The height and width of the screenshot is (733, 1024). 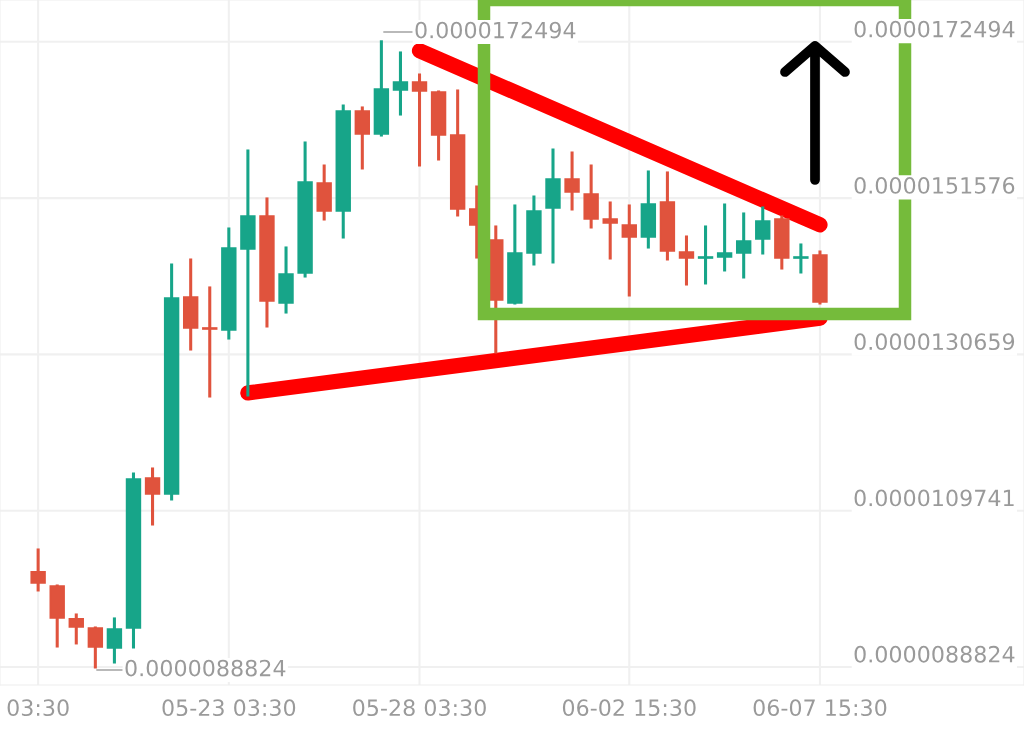 I want to click on annotation: 0.0000088824, so click(x=205, y=668).